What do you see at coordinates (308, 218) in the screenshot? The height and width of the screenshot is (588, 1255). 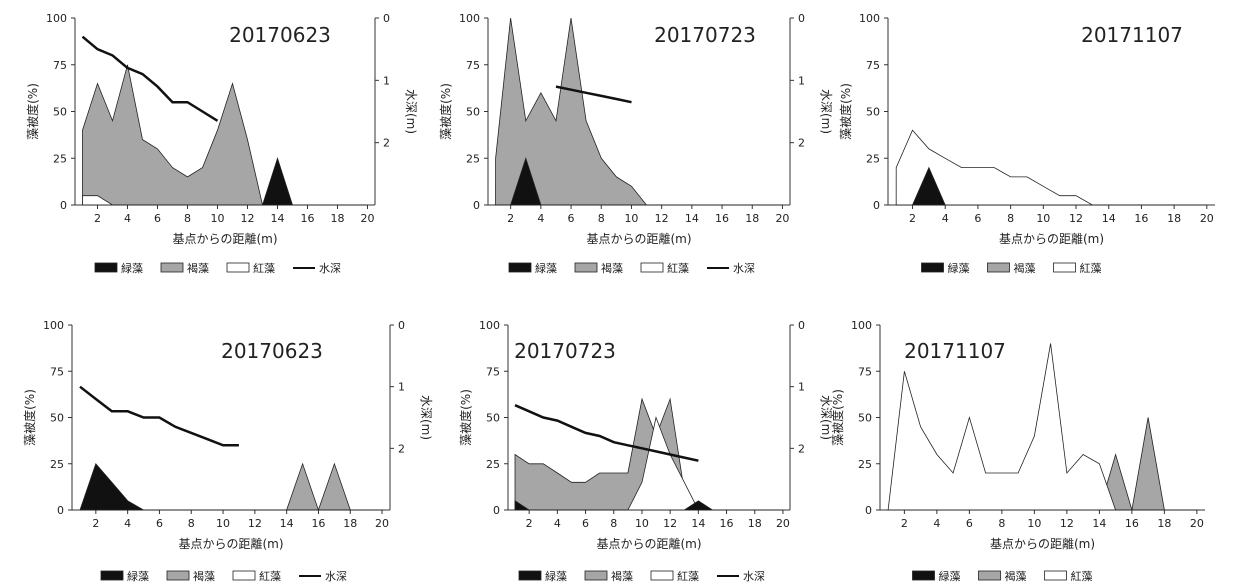 I see `x-tick-label: 16` at bounding box center [308, 218].